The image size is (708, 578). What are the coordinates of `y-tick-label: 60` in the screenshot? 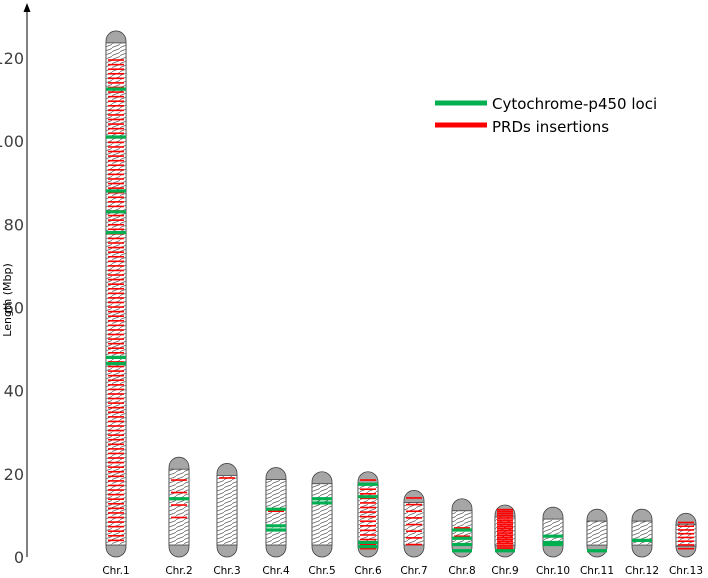 It's located at (14, 307).